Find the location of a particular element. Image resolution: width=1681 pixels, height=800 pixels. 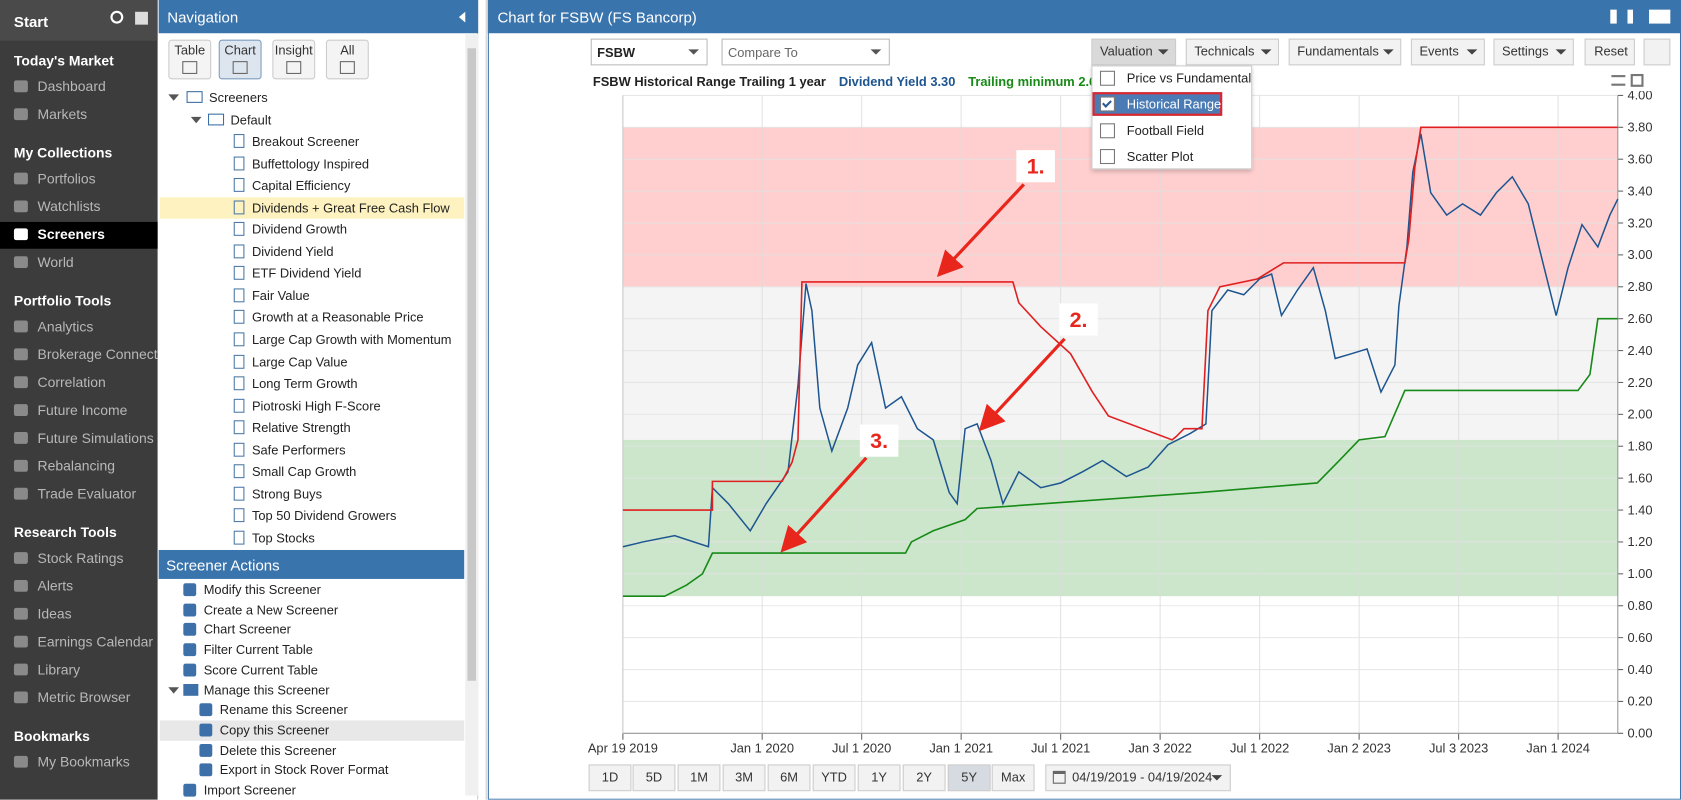

sidebar-item: Alerts is located at coordinates (55, 585).